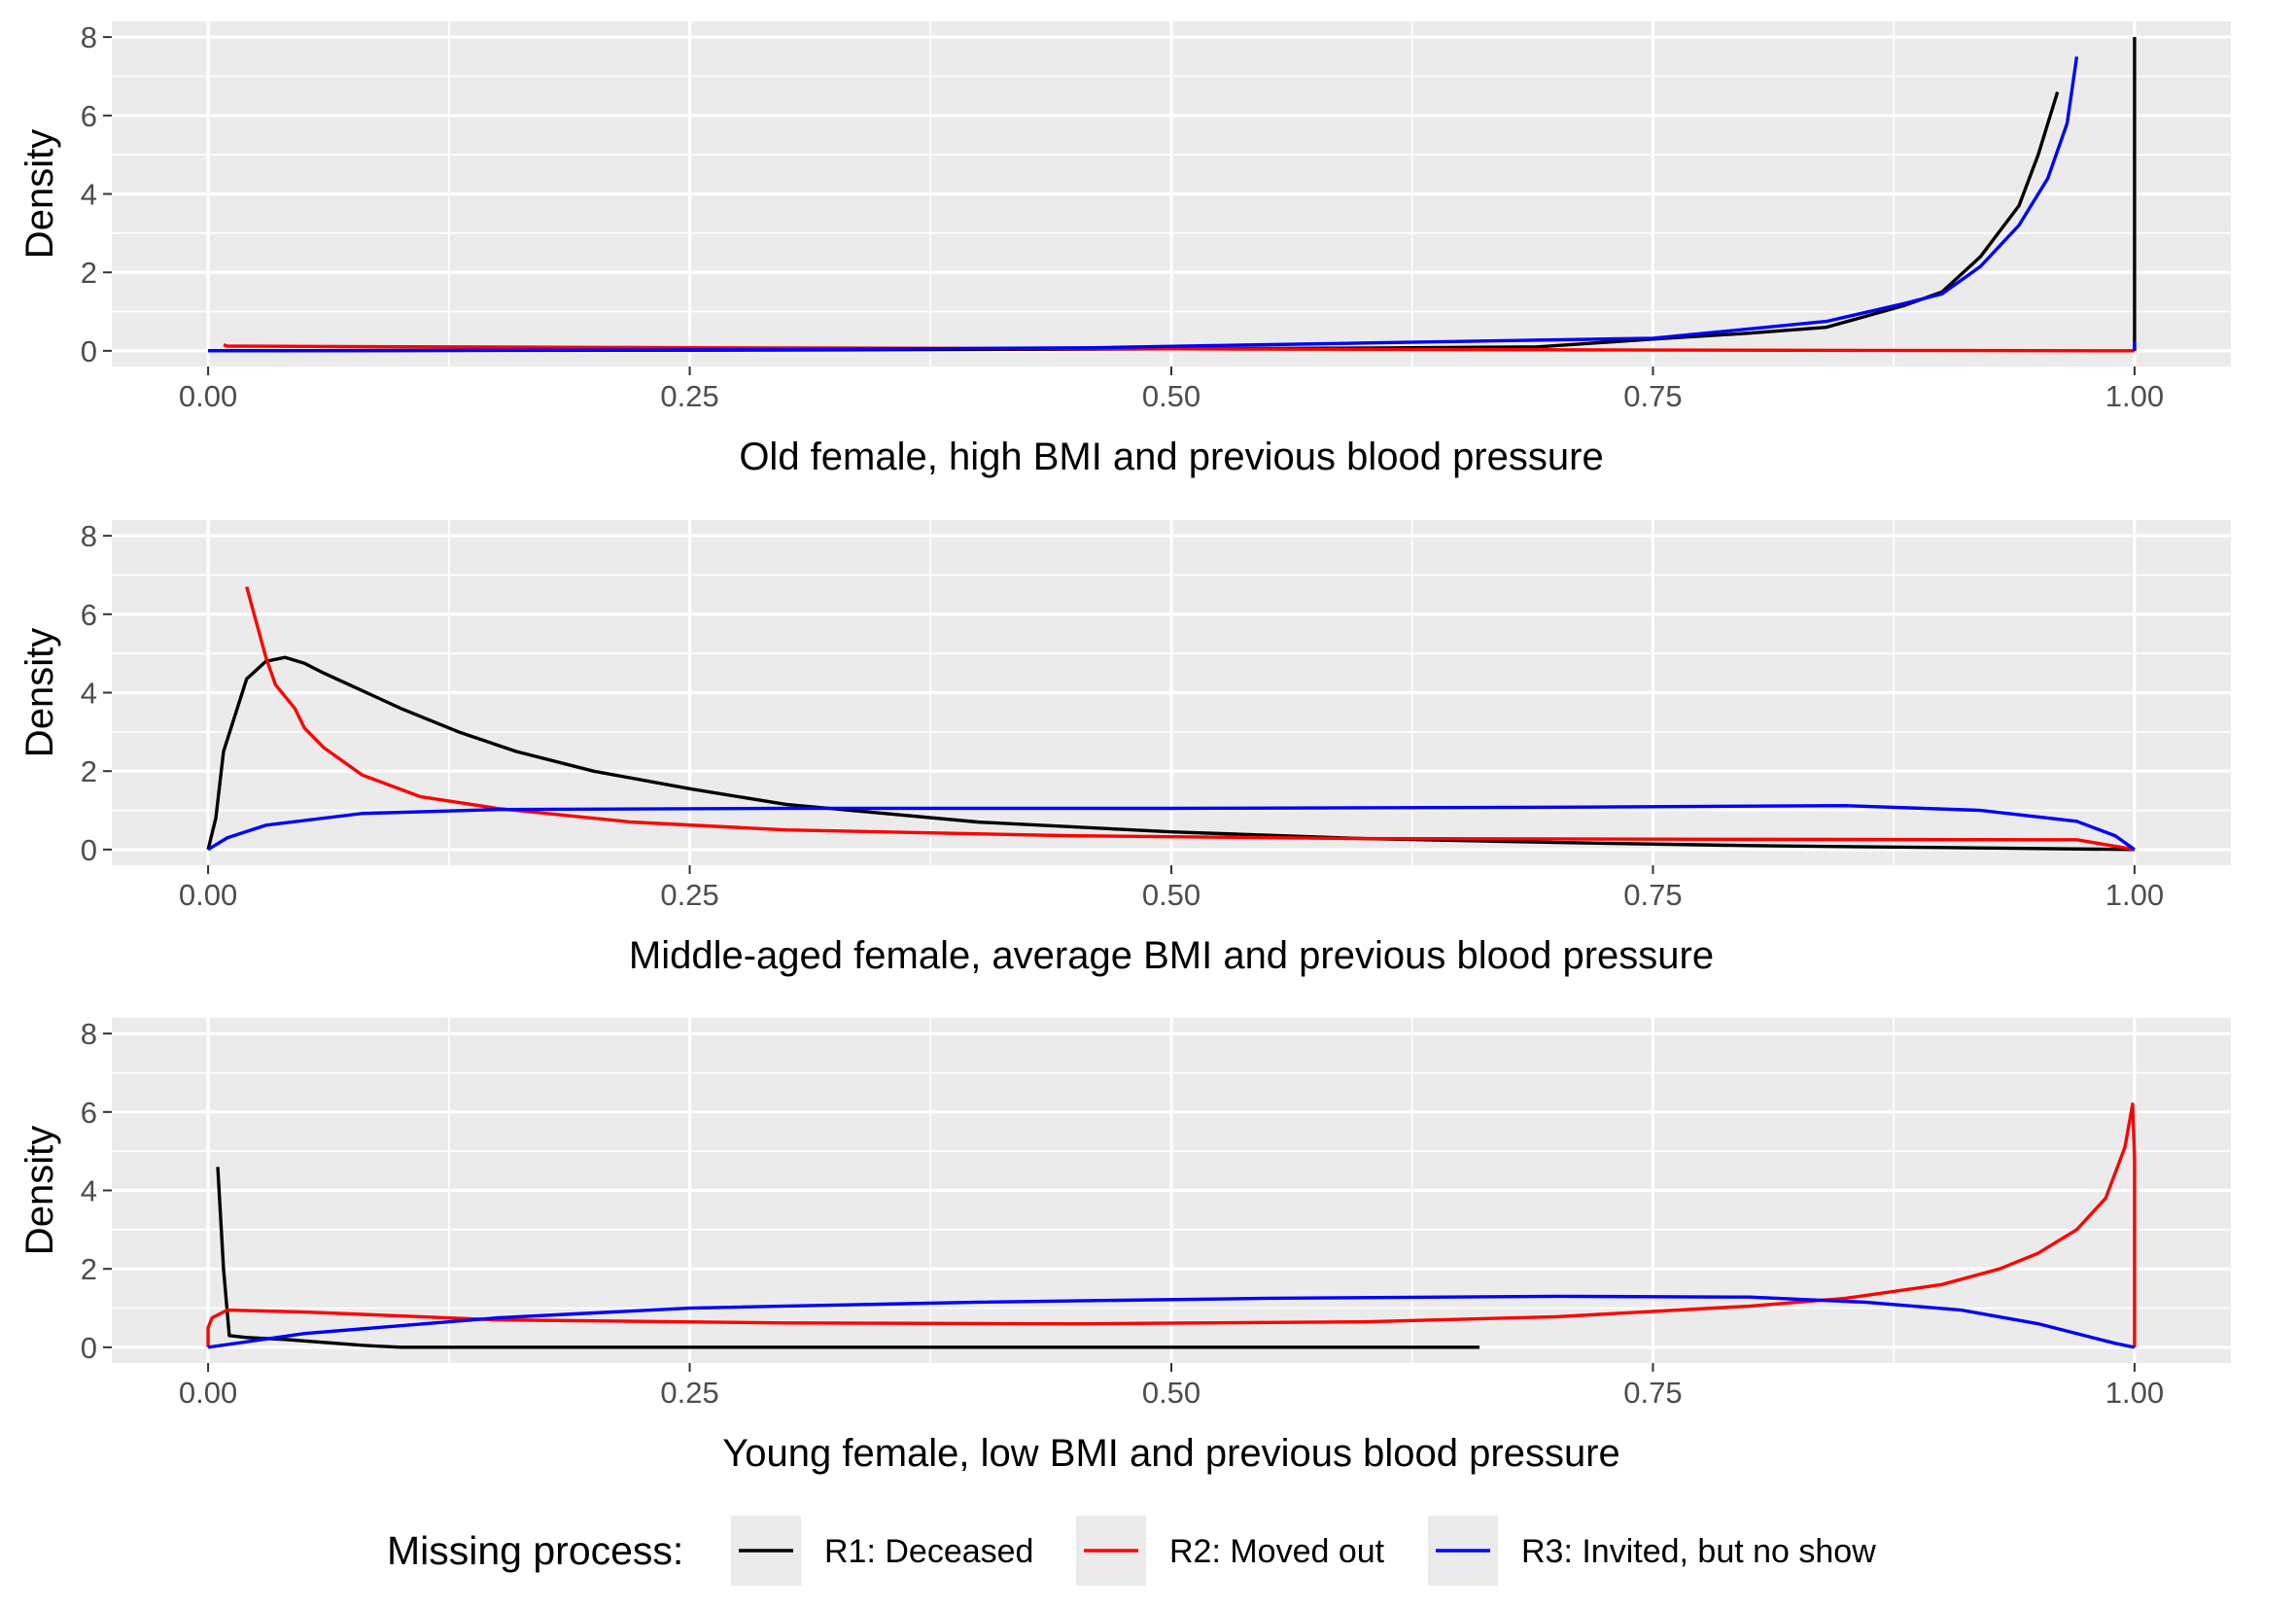 The width and height of the screenshot is (2296, 1607). I want to click on legend-entry-r3: R3: Invited, but no show, so click(1652, 1551).